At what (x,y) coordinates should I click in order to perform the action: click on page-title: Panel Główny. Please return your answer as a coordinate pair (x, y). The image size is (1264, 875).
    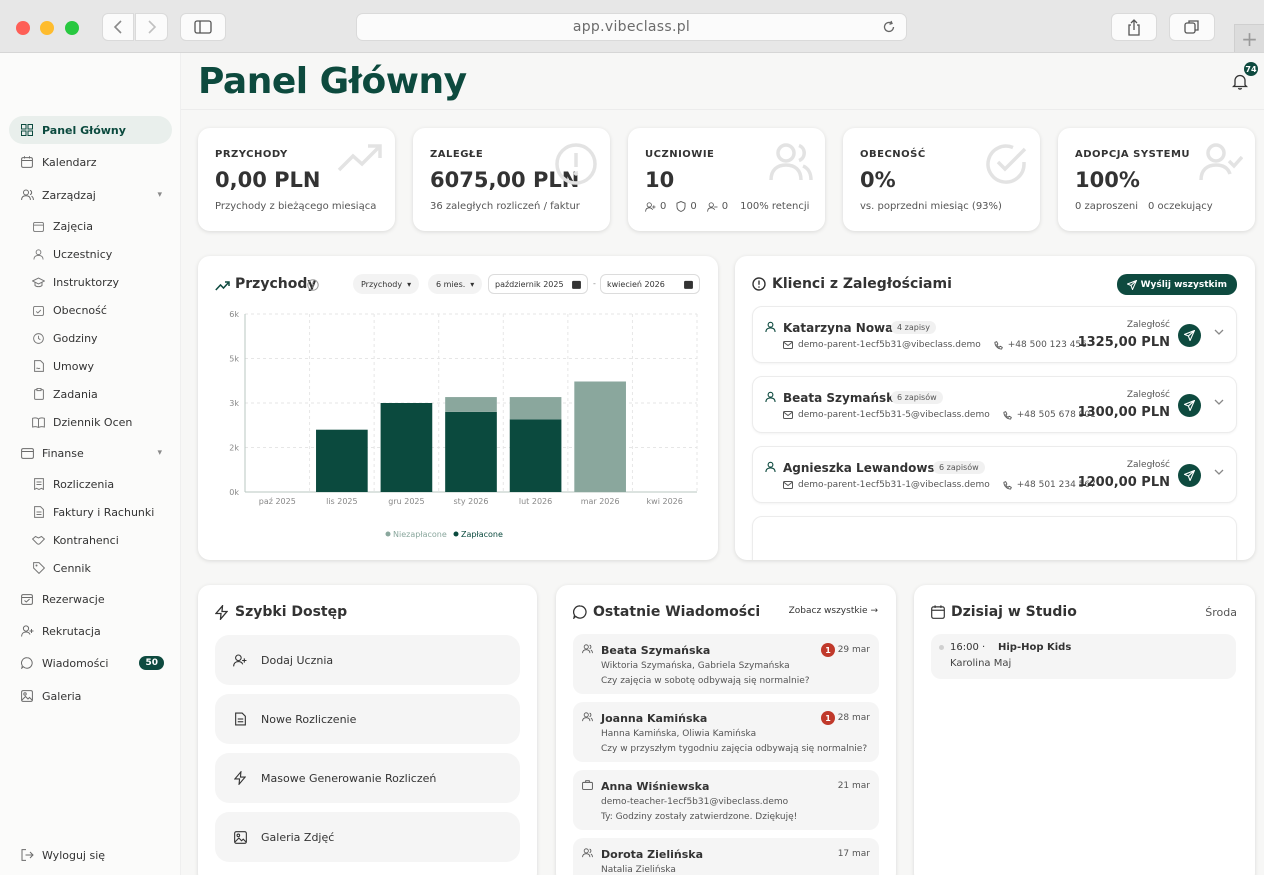
    Looking at the image, I should click on (332, 81).